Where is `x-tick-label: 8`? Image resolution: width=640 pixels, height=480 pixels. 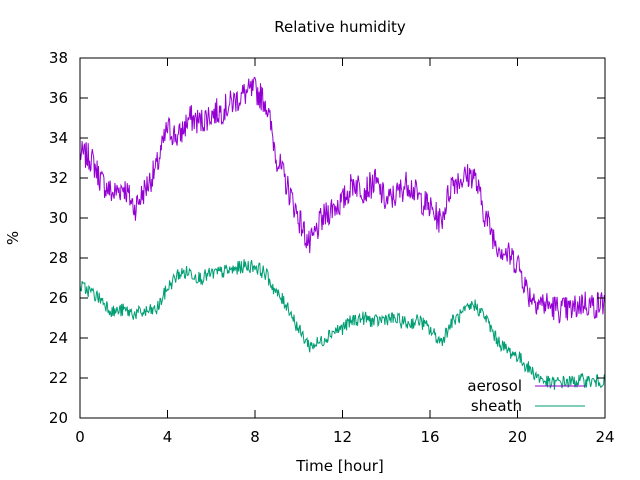
x-tick-label: 8 is located at coordinates (255, 437).